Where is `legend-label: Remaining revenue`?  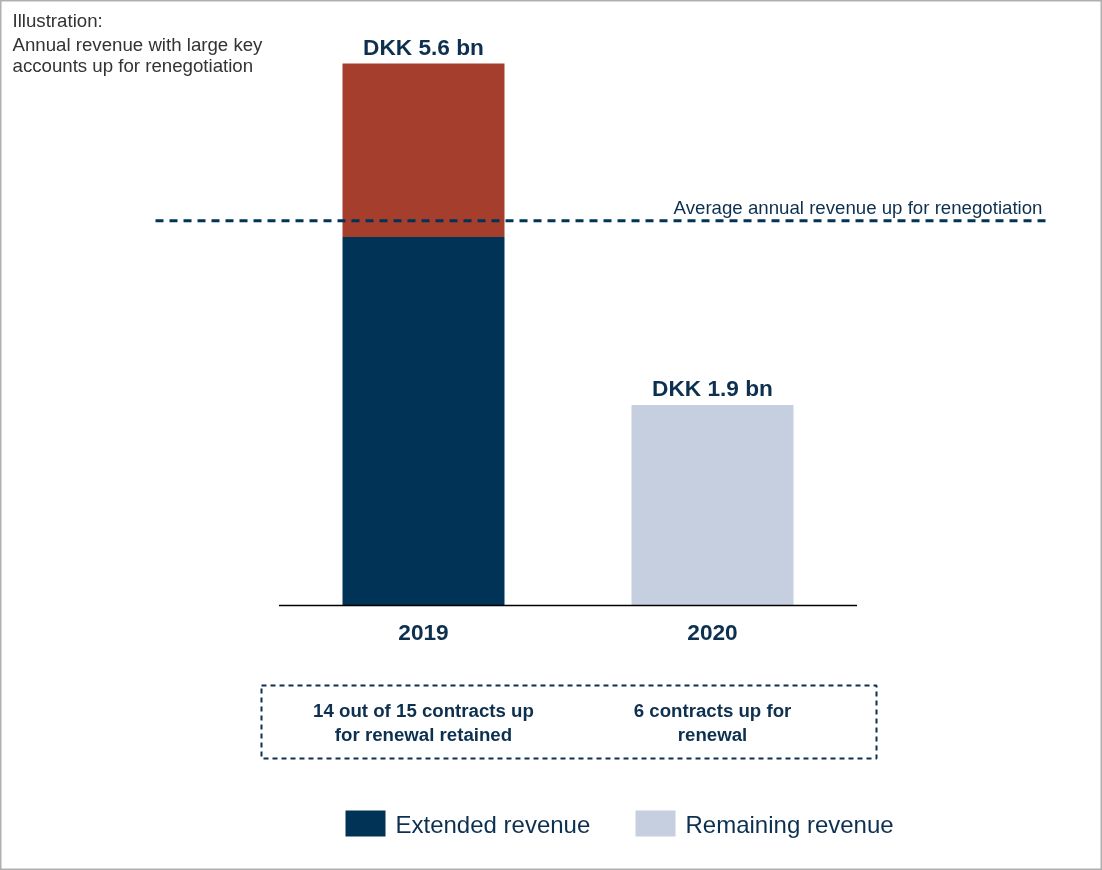 legend-label: Remaining revenue is located at coordinates (789, 824).